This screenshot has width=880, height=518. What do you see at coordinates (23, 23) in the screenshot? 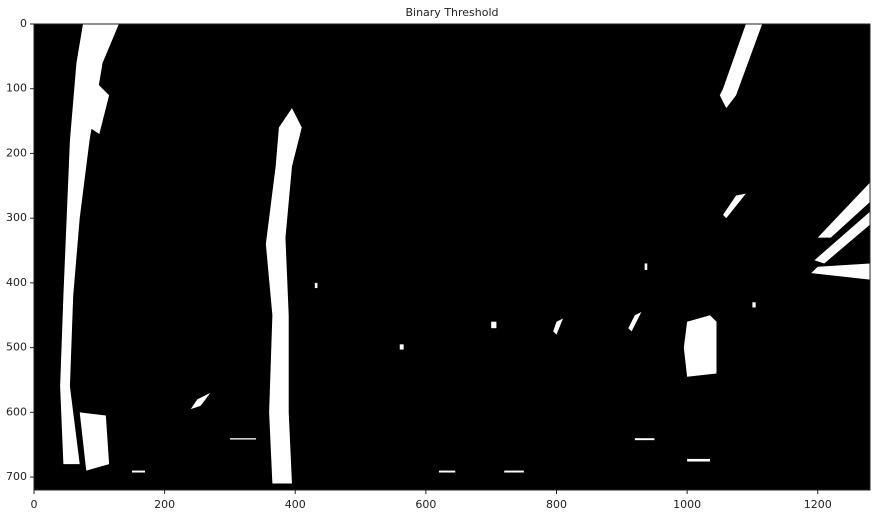
I see `y-tick-label: 0` at bounding box center [23, 23].